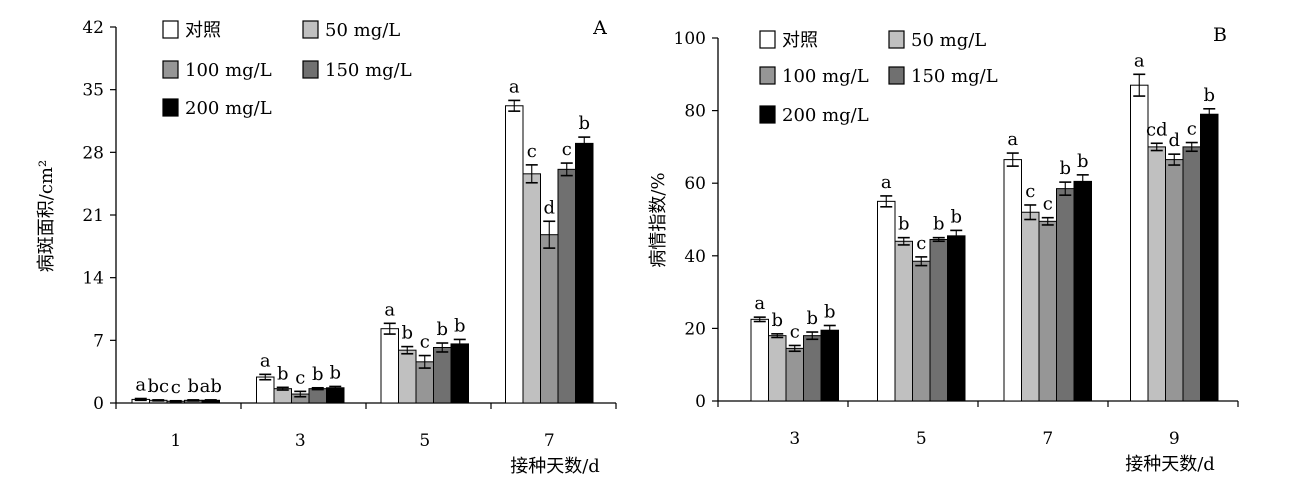  Describe the element at coordinates (695, 112) in the screenshot. I see `y-tick-label: 80` at that location.